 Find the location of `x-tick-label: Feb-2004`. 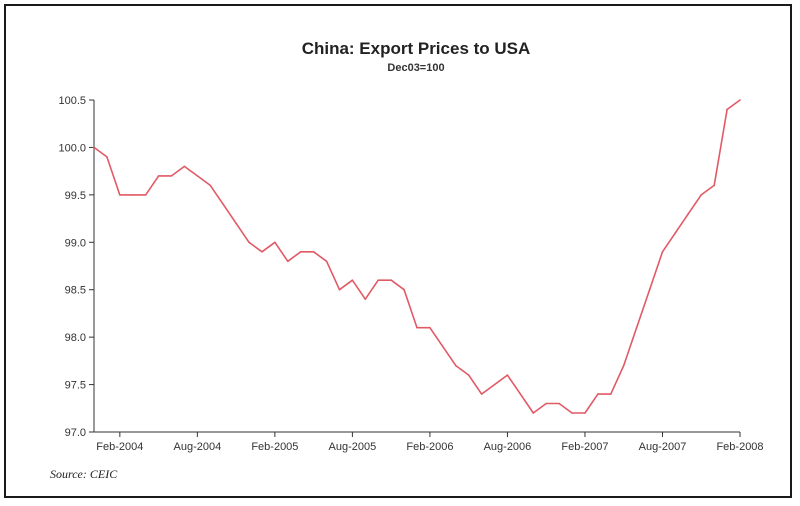

x-tick-label: Feb-2004 is located at coordinates (119, 447).